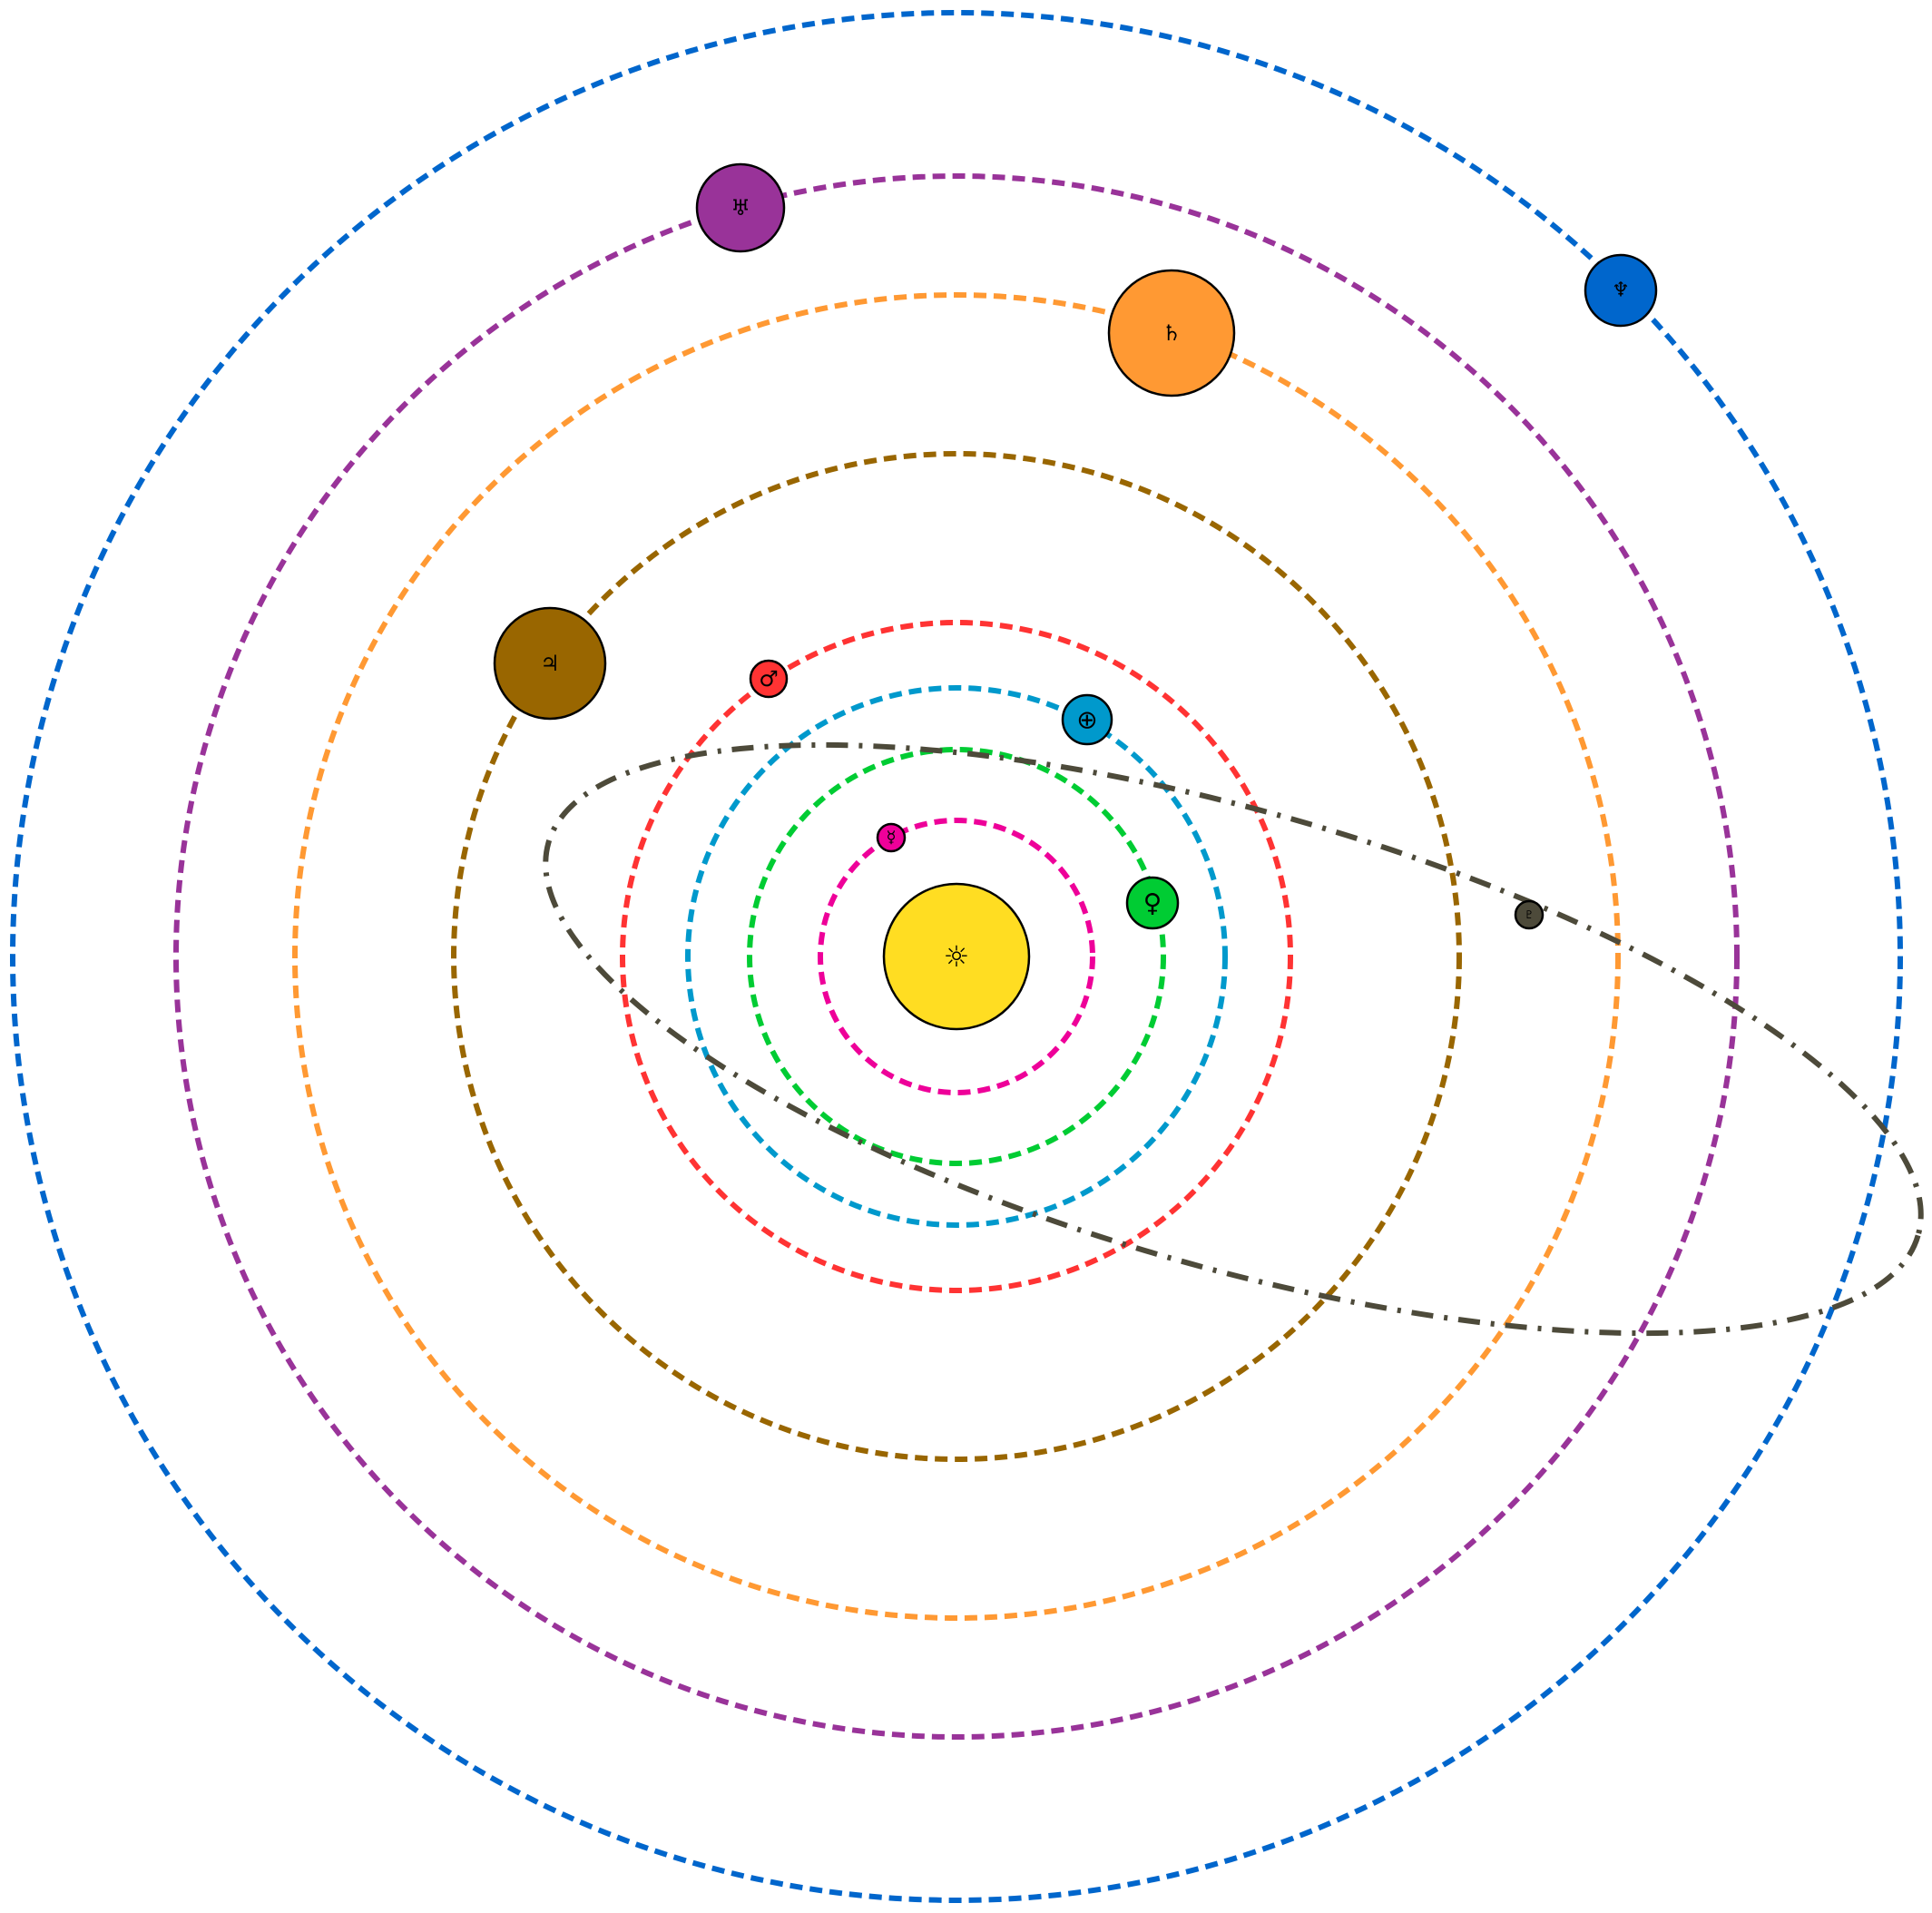 This screenshot has height=1913, width=1932. I want to click on mercury-disc, so click(891, 837).